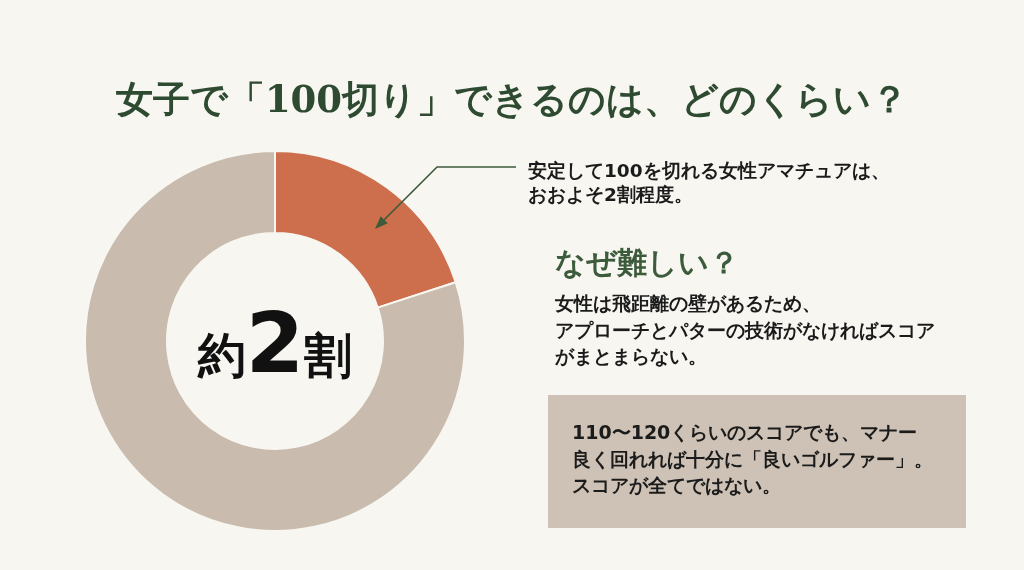 This screenshot has width=1024, height=570. Describe the element at coordinates (744, 342) in the screenshot. I see `text: アプローチとパターの技術がなければスコアがまとまらない。` at that location.